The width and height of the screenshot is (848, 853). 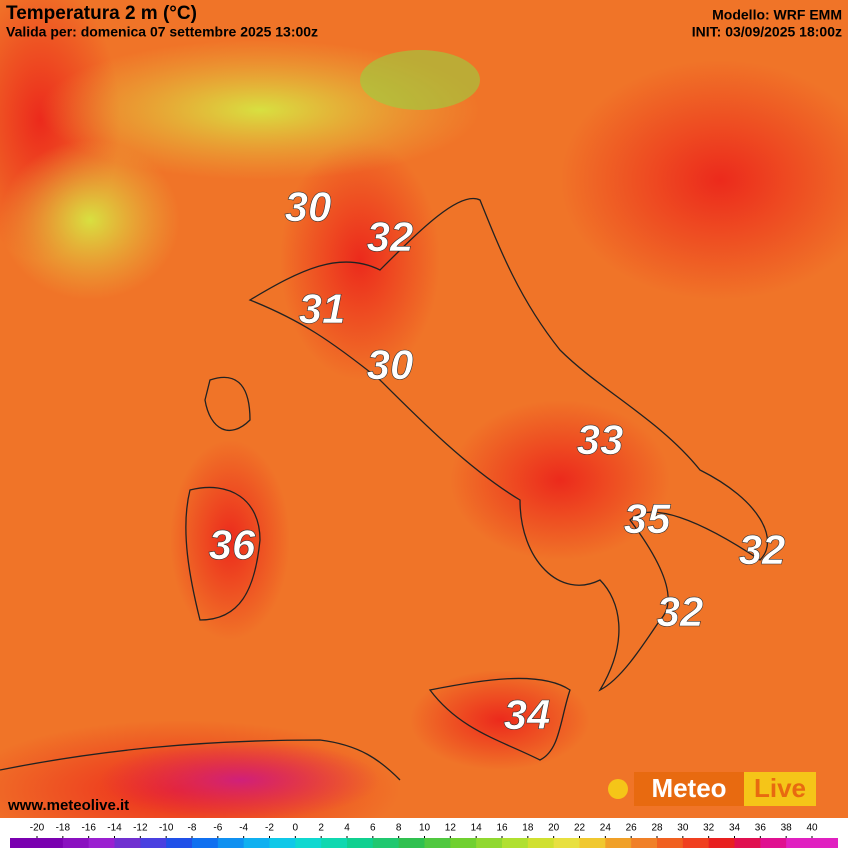 I want to click on temperature-label: 31, so click(x=322, y=308).